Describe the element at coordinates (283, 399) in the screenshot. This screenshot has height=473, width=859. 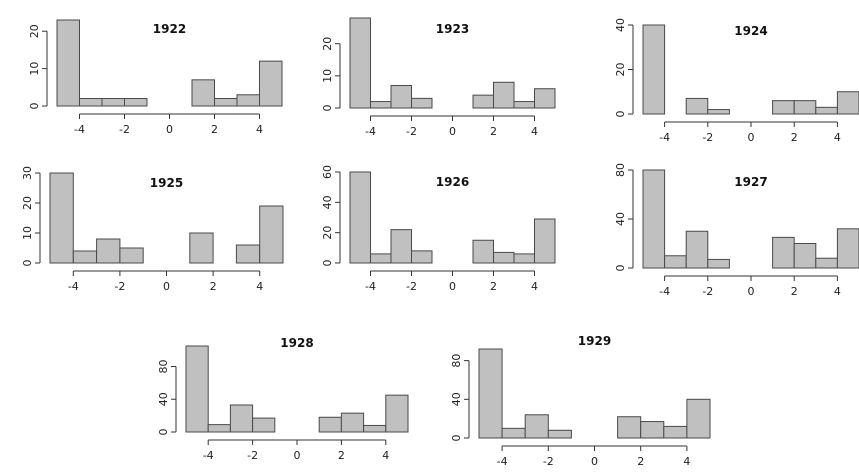
I see `histogram-panel-1928: 1928 0 40 80 -4 -2 0 2 4` at that location.